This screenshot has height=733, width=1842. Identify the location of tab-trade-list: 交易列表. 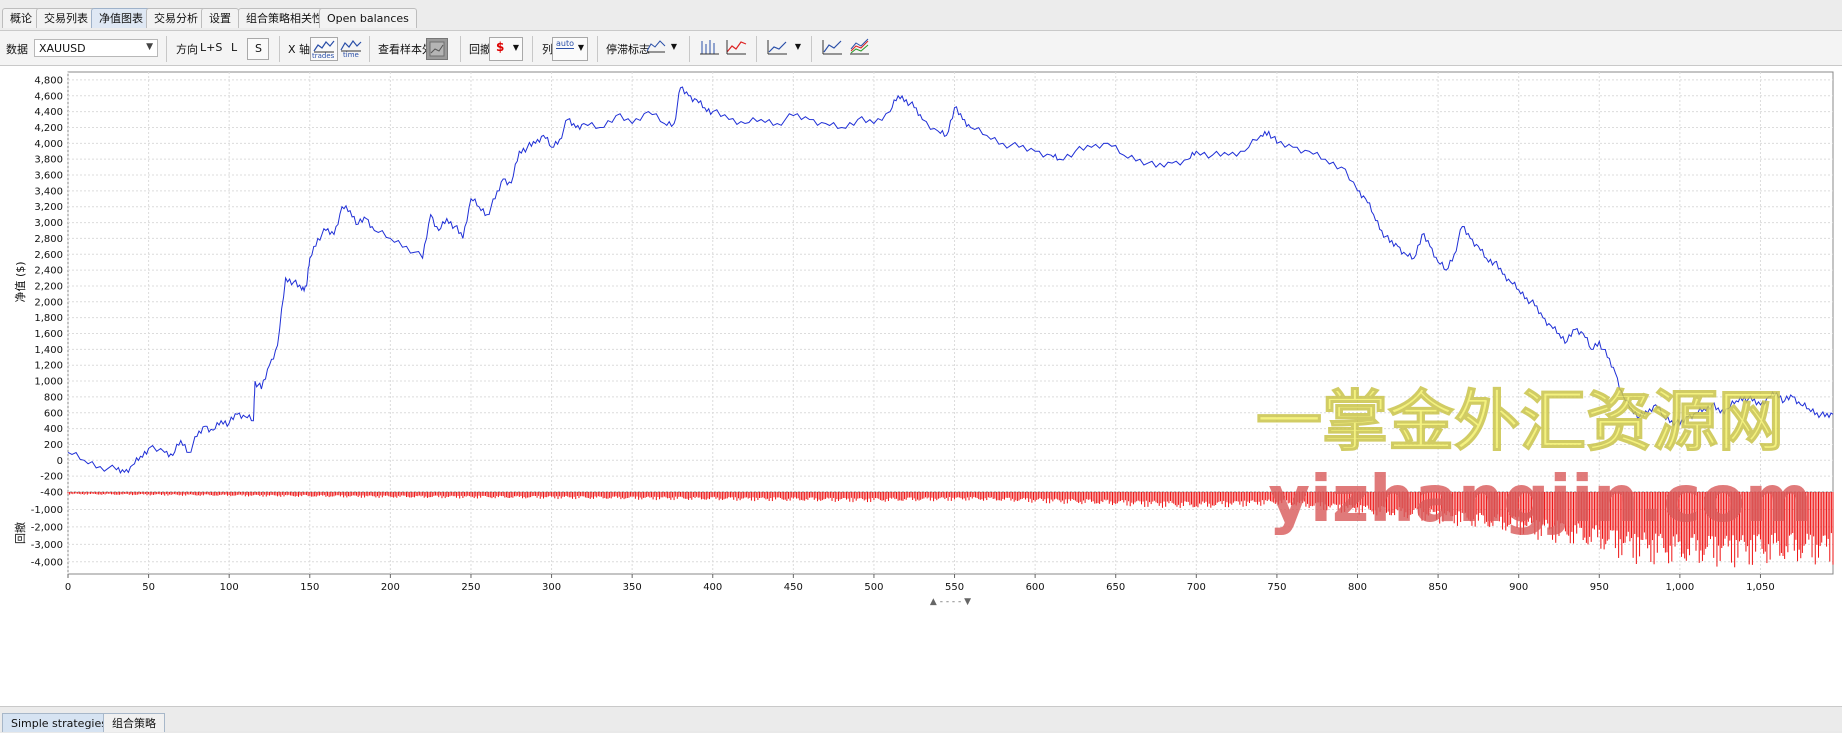
(66, 18).